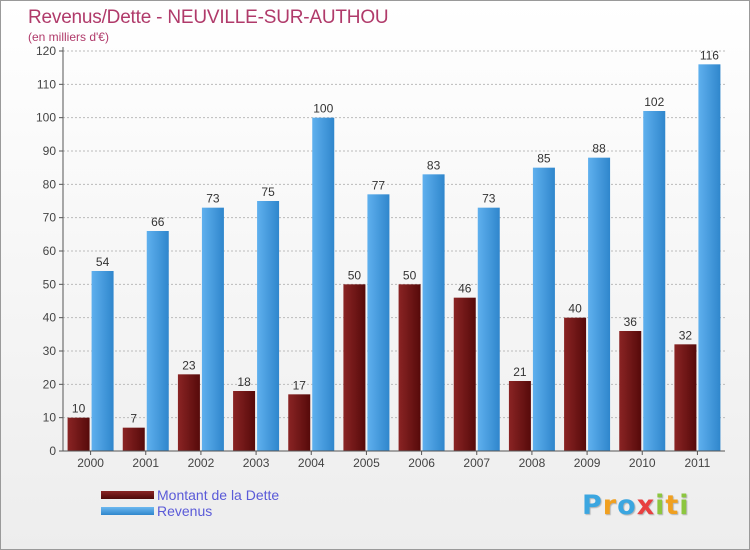 The height and width of the screenshot is (550, 750). Describe the element at coordinates (158, 222) in the screenshot. I see `data-label-revenus-2001: 66` at that location.